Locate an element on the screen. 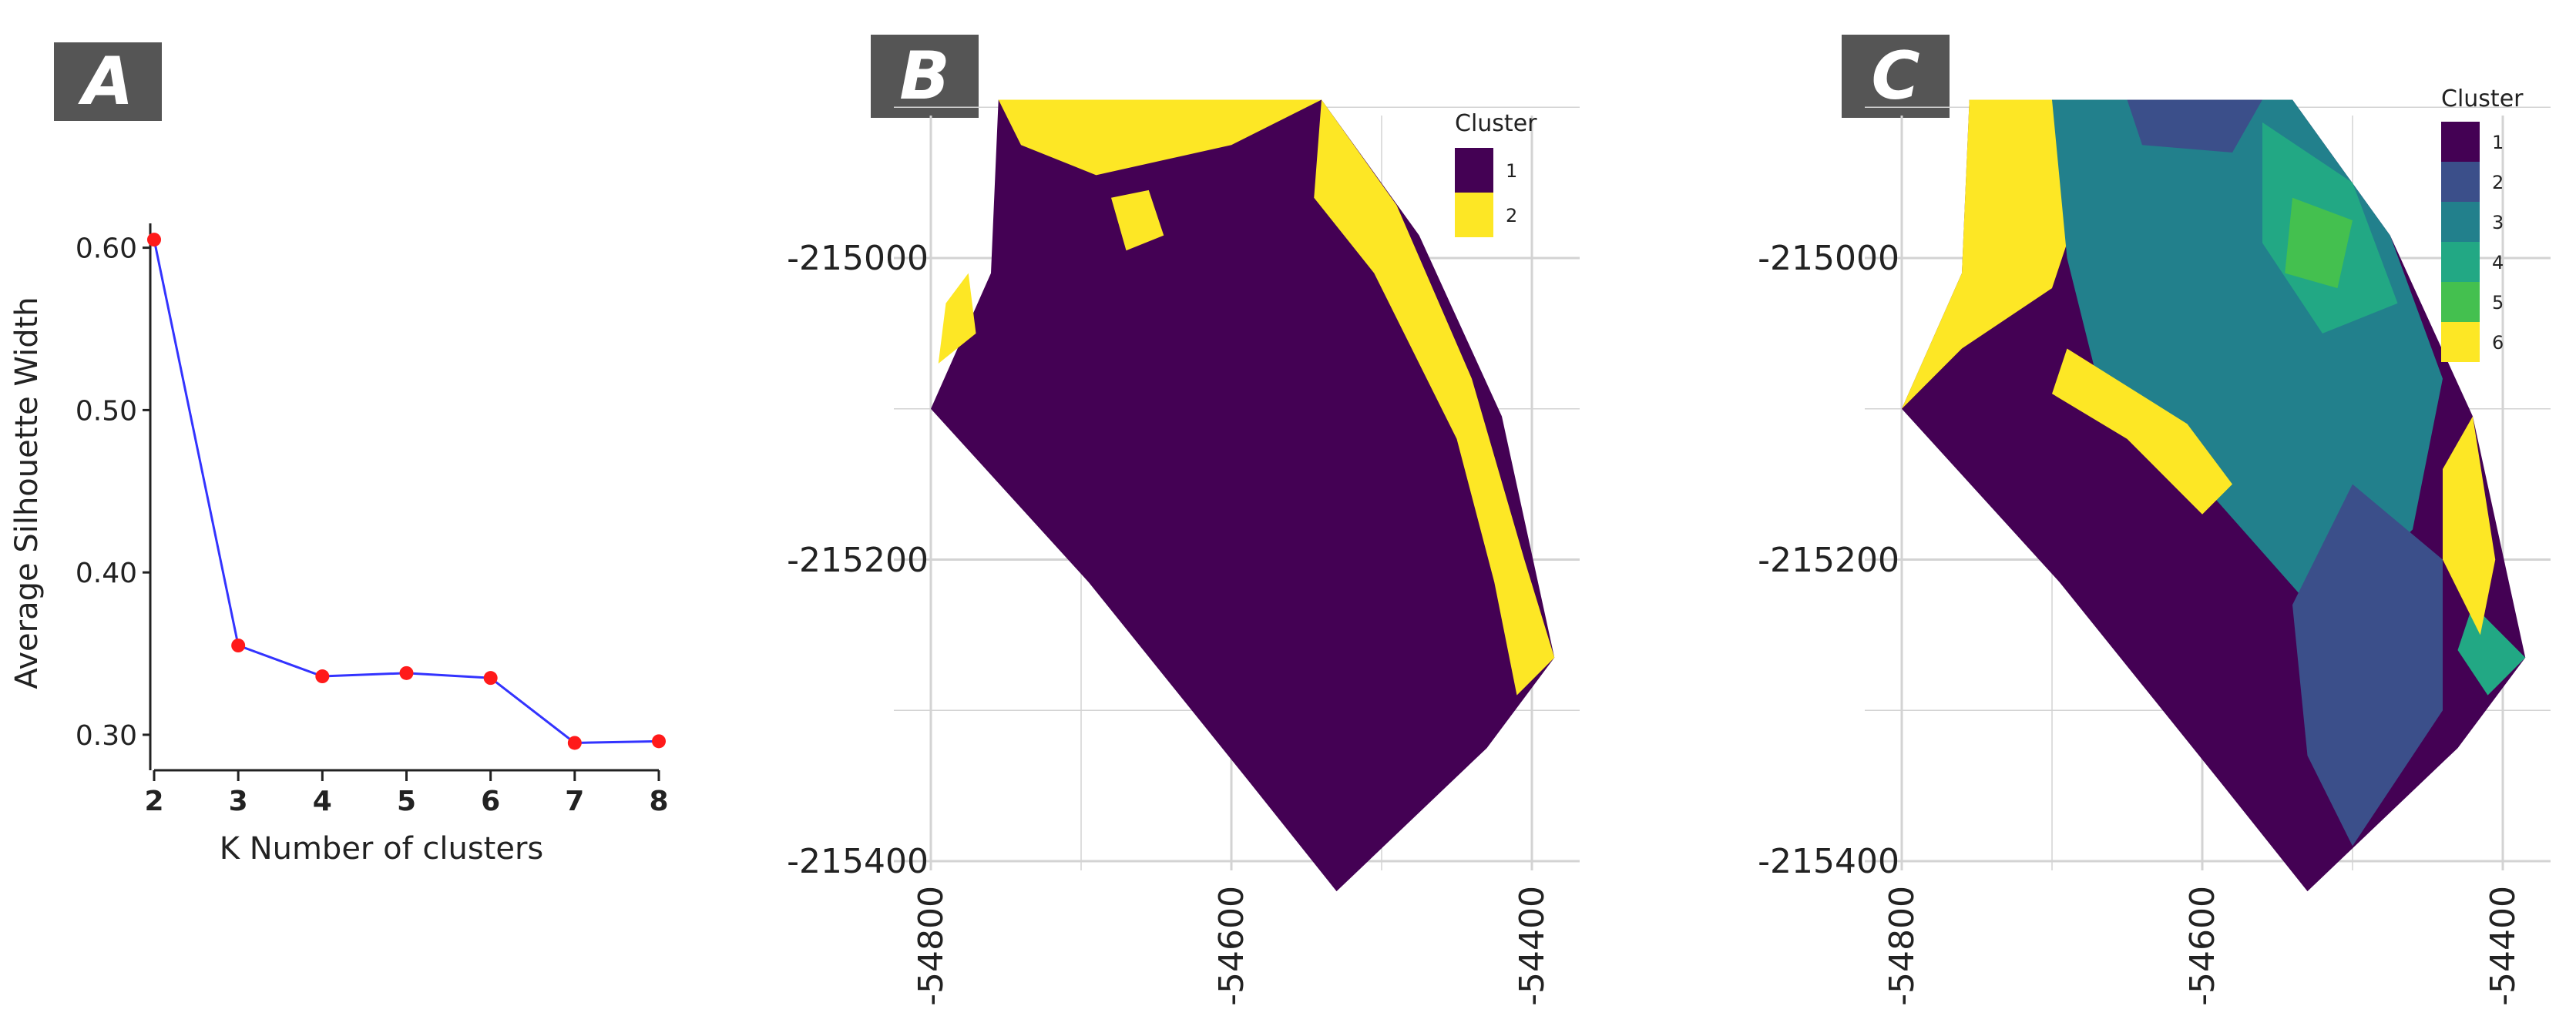  legend-label: 5 is located at coordinates (2498, 302).